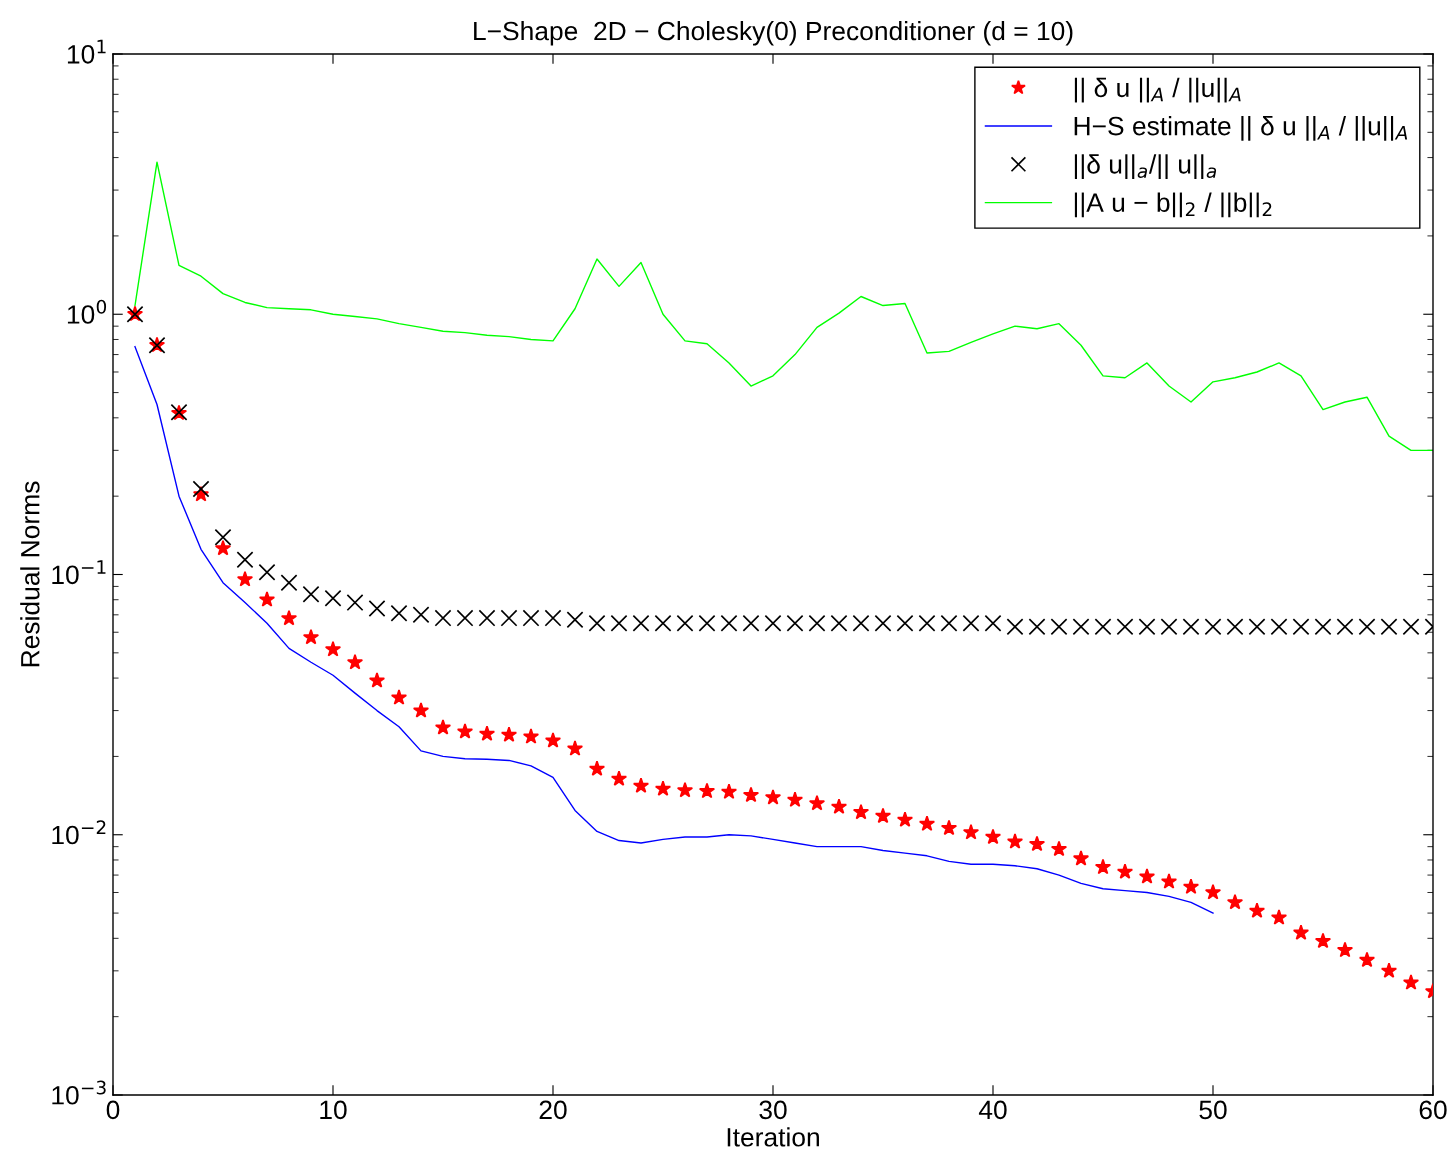  What do you see at coordinates (113, 1110) in the screenshot?
I see `x-tick-label: 0` at bounding box center [113, 1110].